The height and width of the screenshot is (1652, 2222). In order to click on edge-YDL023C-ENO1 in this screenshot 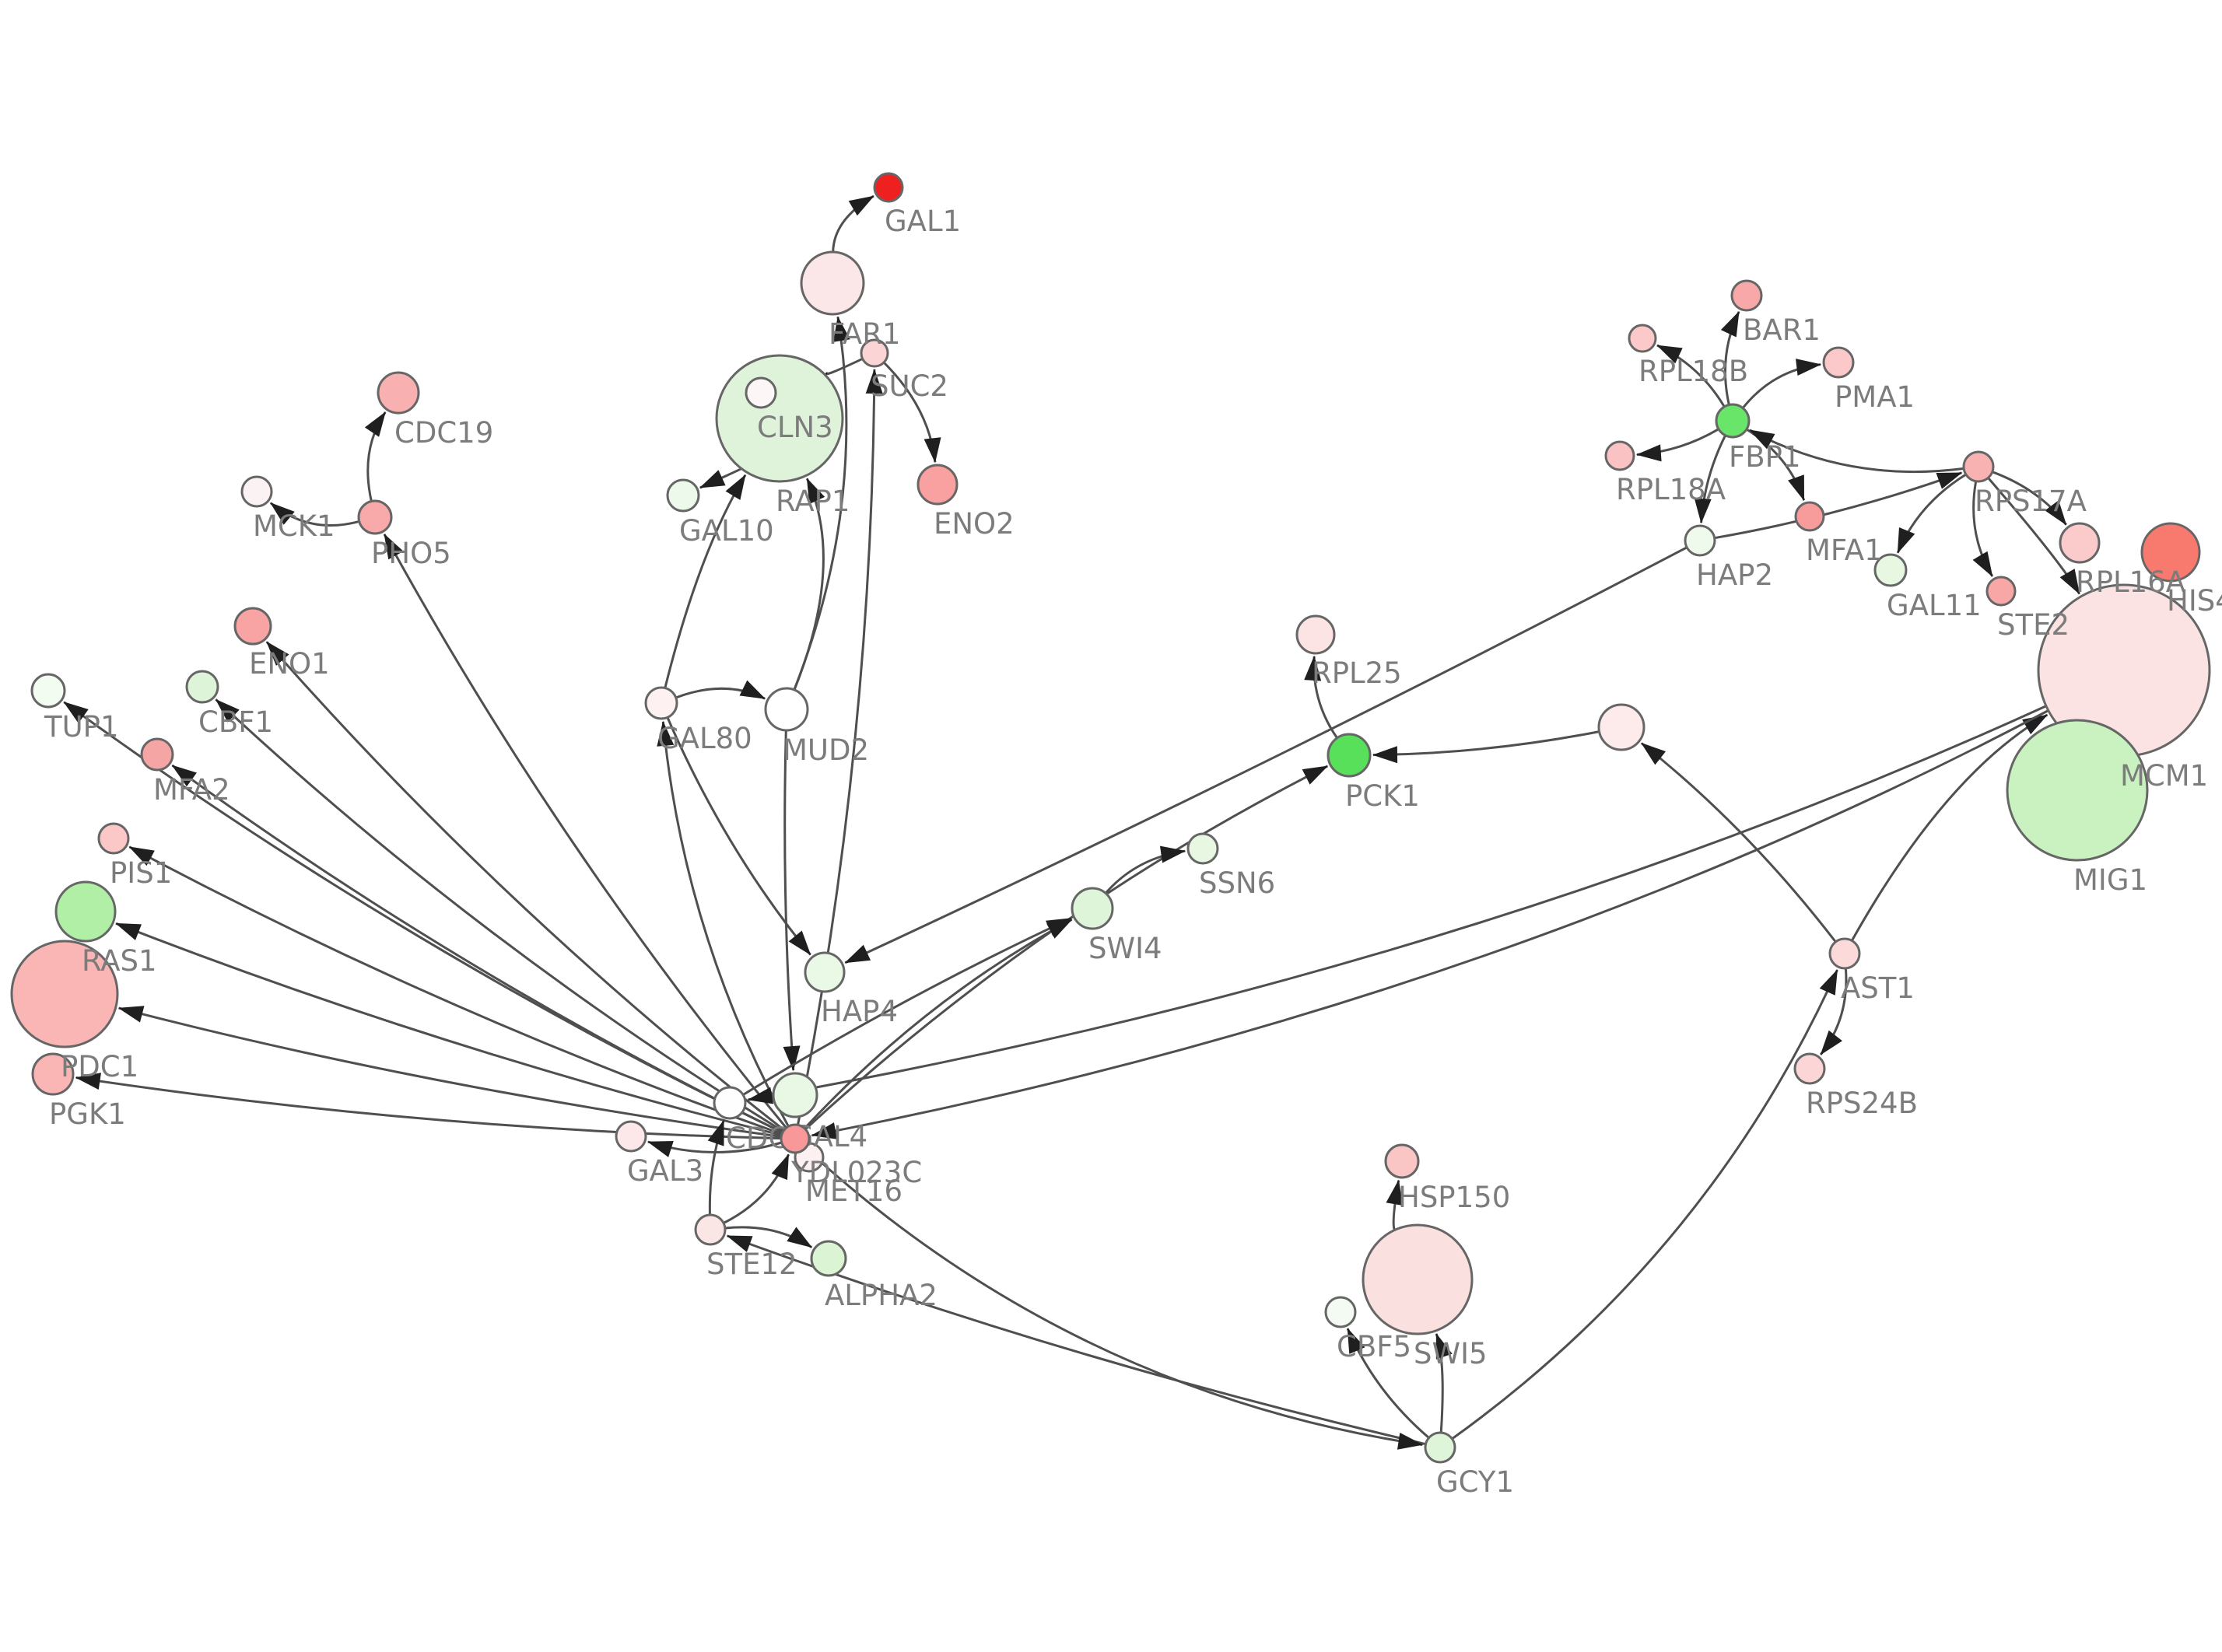, I will do `click(525, 887)`.